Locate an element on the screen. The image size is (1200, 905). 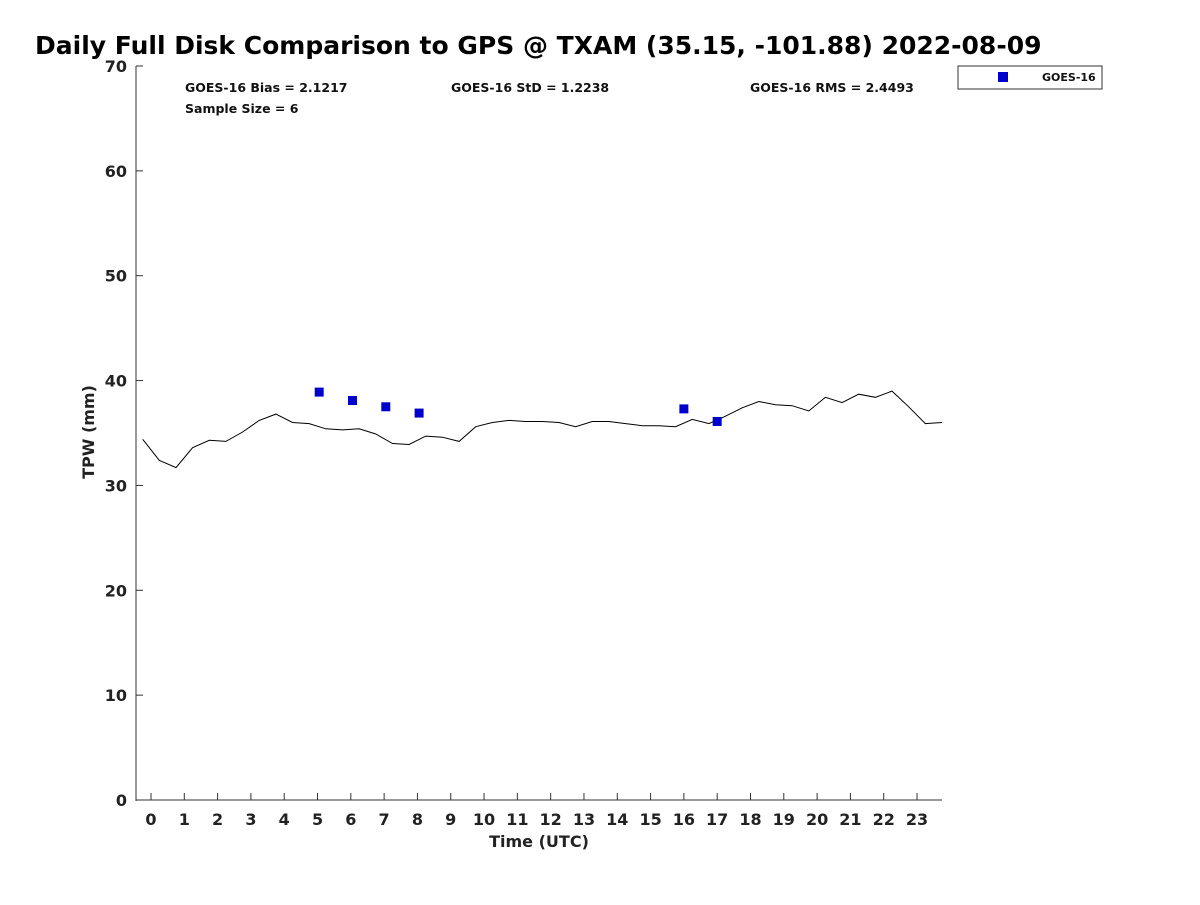
x-tick-label: 1 is located at coordinates (184, 819).